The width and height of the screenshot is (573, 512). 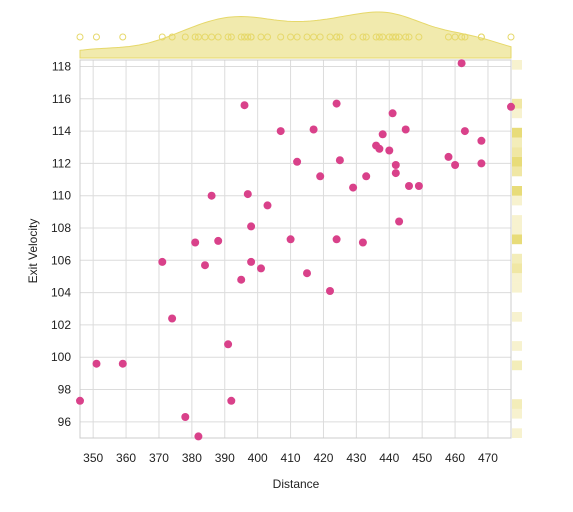 What do you see at coordinates (296, 484) in the screenshot?
I see `x-axis-title: Distance` at bounding box center [296, 484].